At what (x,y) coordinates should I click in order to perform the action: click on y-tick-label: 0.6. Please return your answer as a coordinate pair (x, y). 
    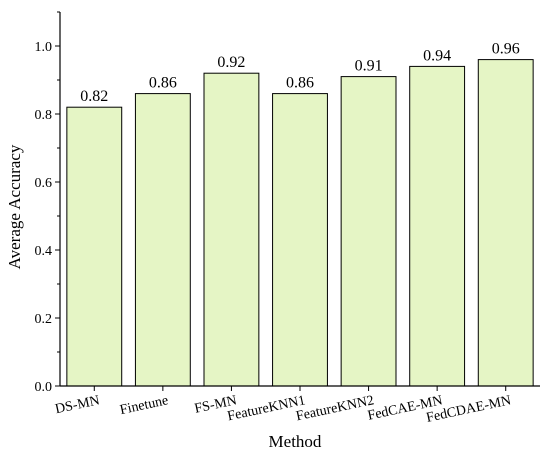
    Looking at the image, I should click on (44, 183).